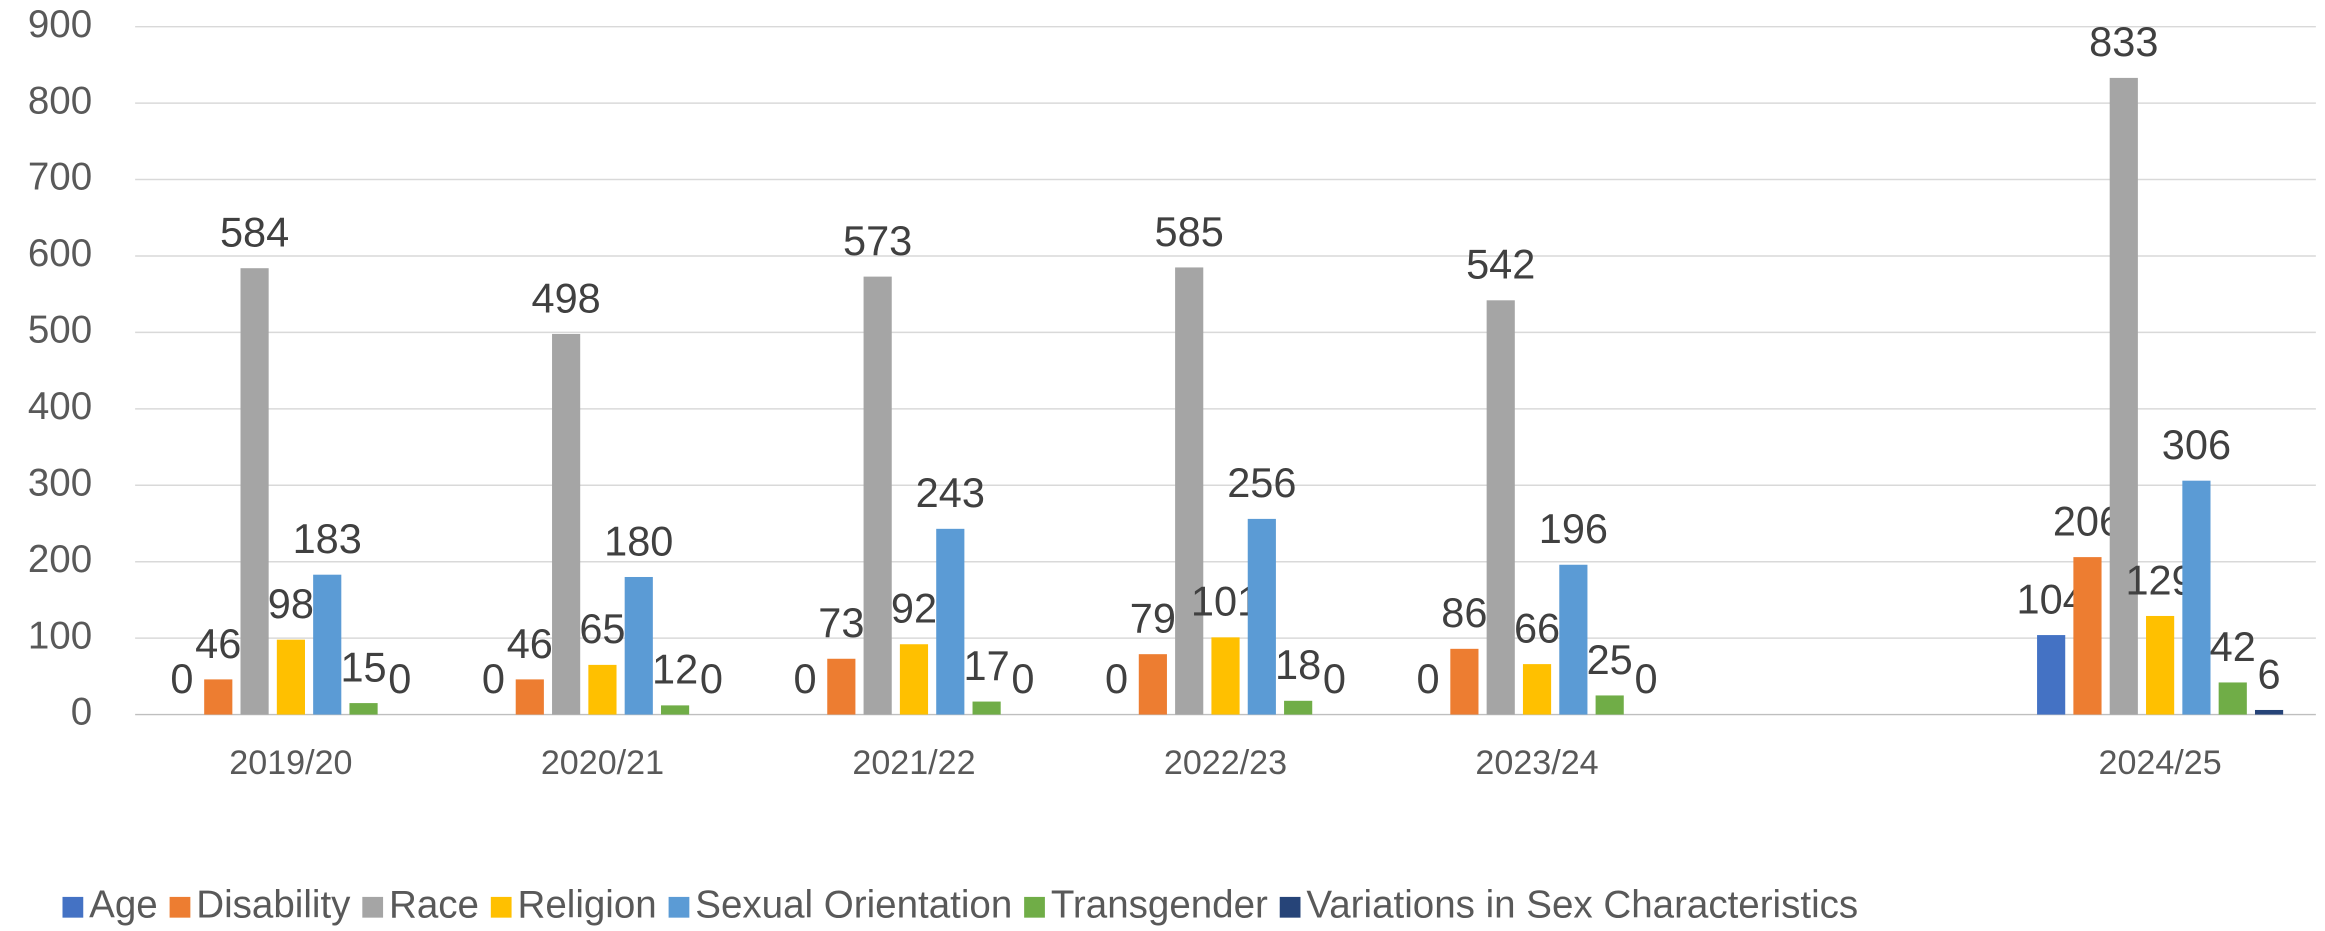  What do you see at coordinates (2160, 763) in the screenshot?
I see `x-tick-label: 2024/25` at bounding box center [2160, 763].